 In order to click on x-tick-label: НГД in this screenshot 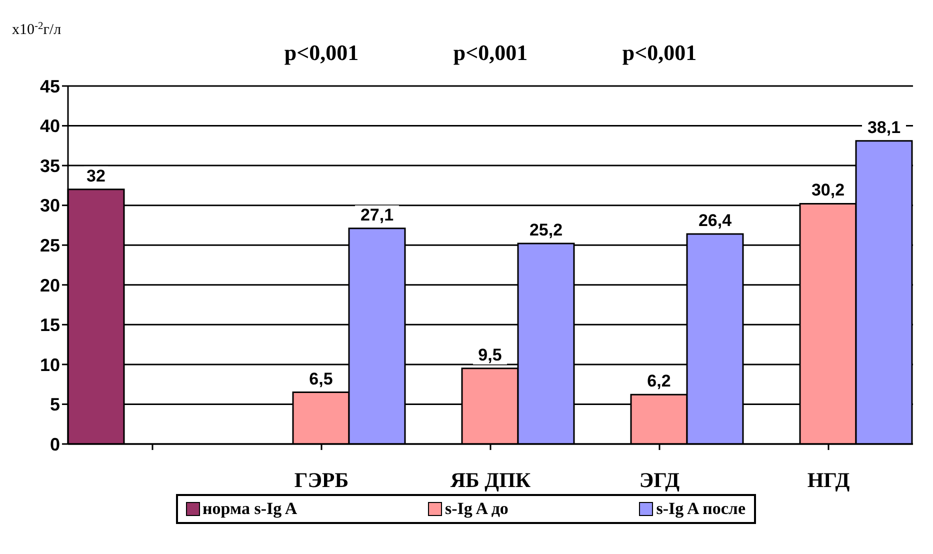, I will do `click(828, 480)`.